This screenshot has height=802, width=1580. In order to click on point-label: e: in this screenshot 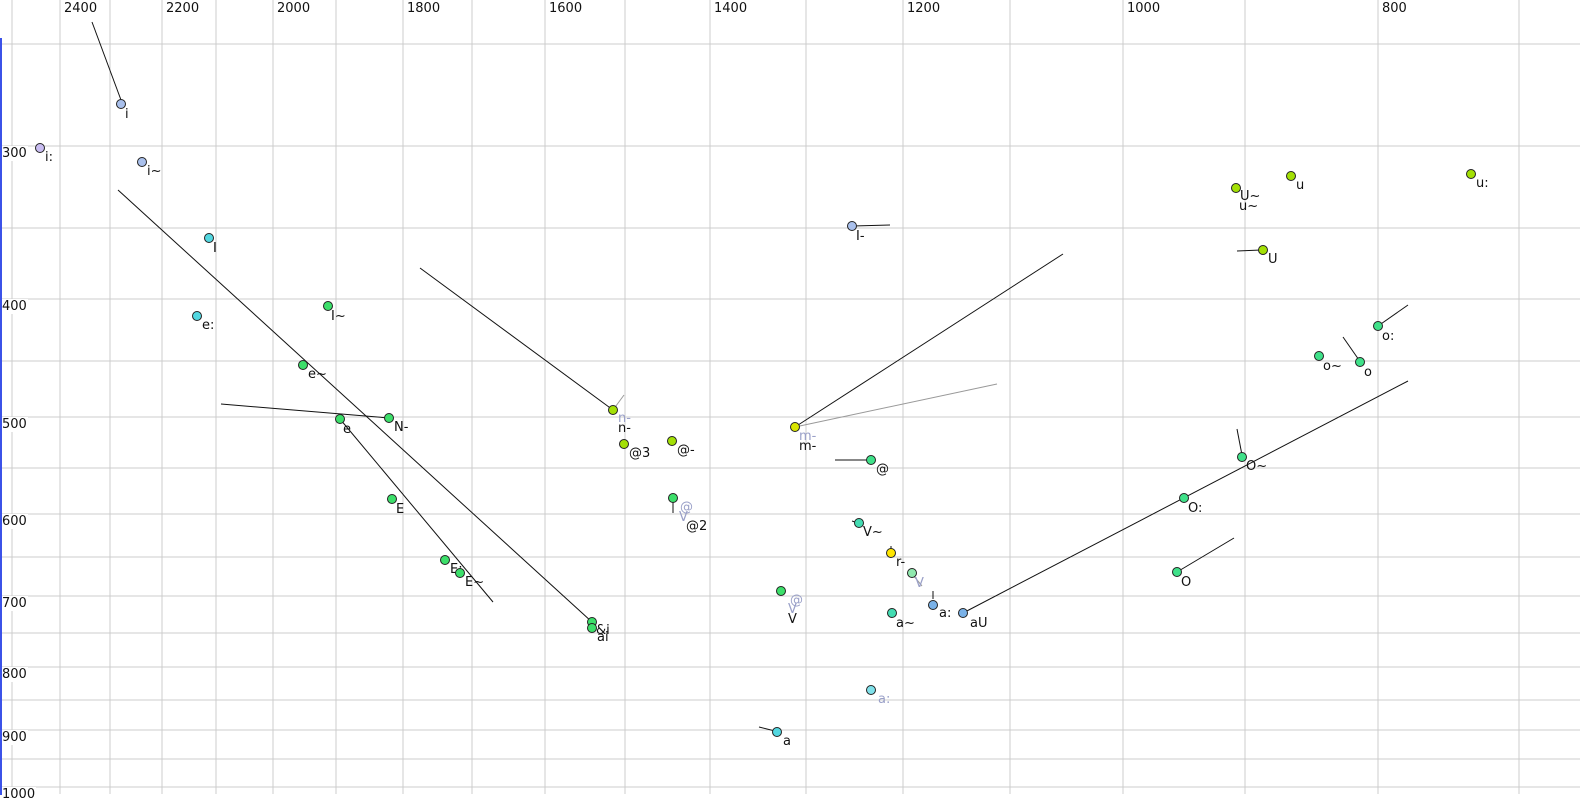, I will do `click(208, 325)`.